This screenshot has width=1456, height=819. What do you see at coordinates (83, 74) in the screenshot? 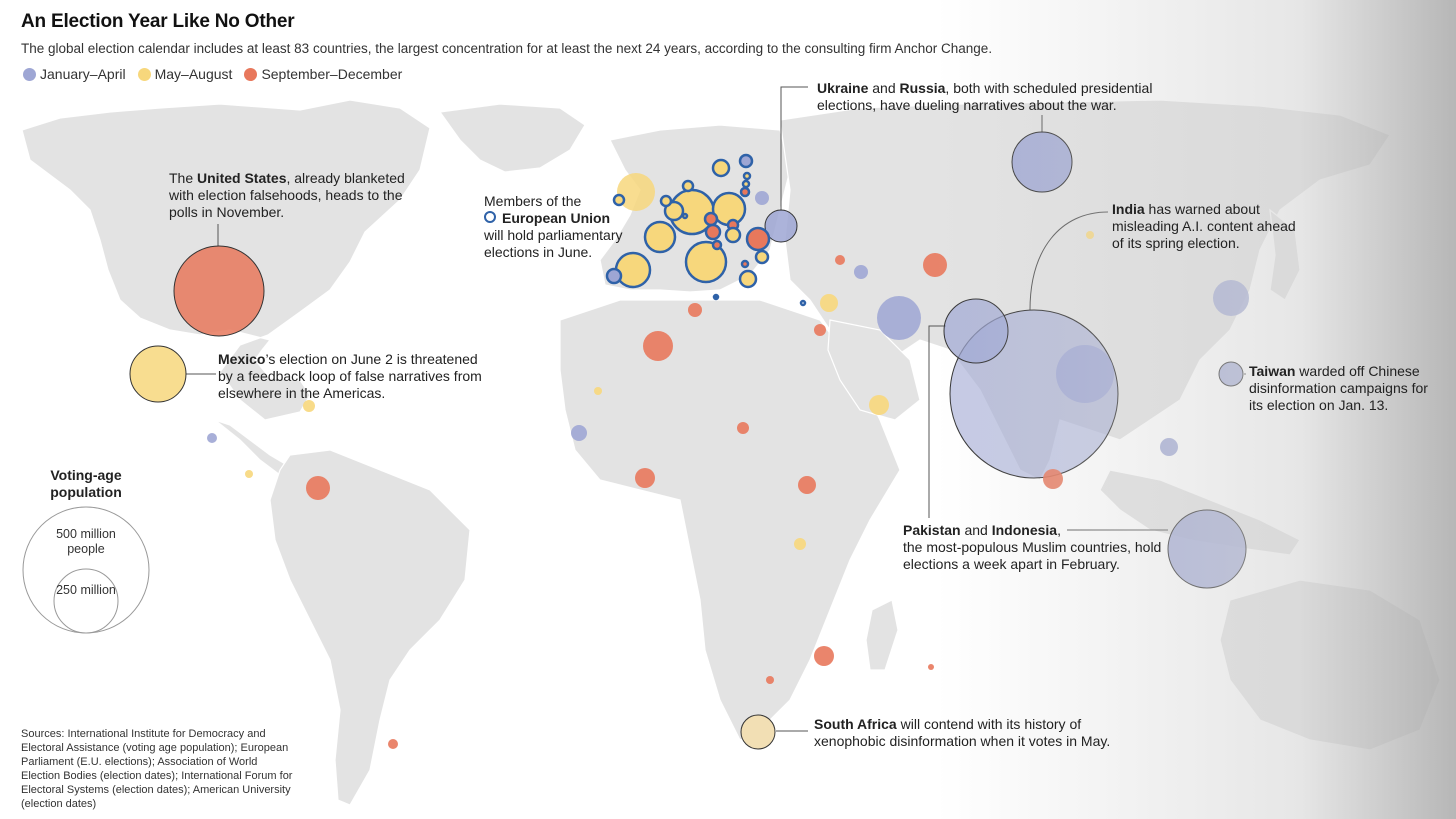
I see `legend-label-jan-apr: January–April` at bounding box center [83, 74].